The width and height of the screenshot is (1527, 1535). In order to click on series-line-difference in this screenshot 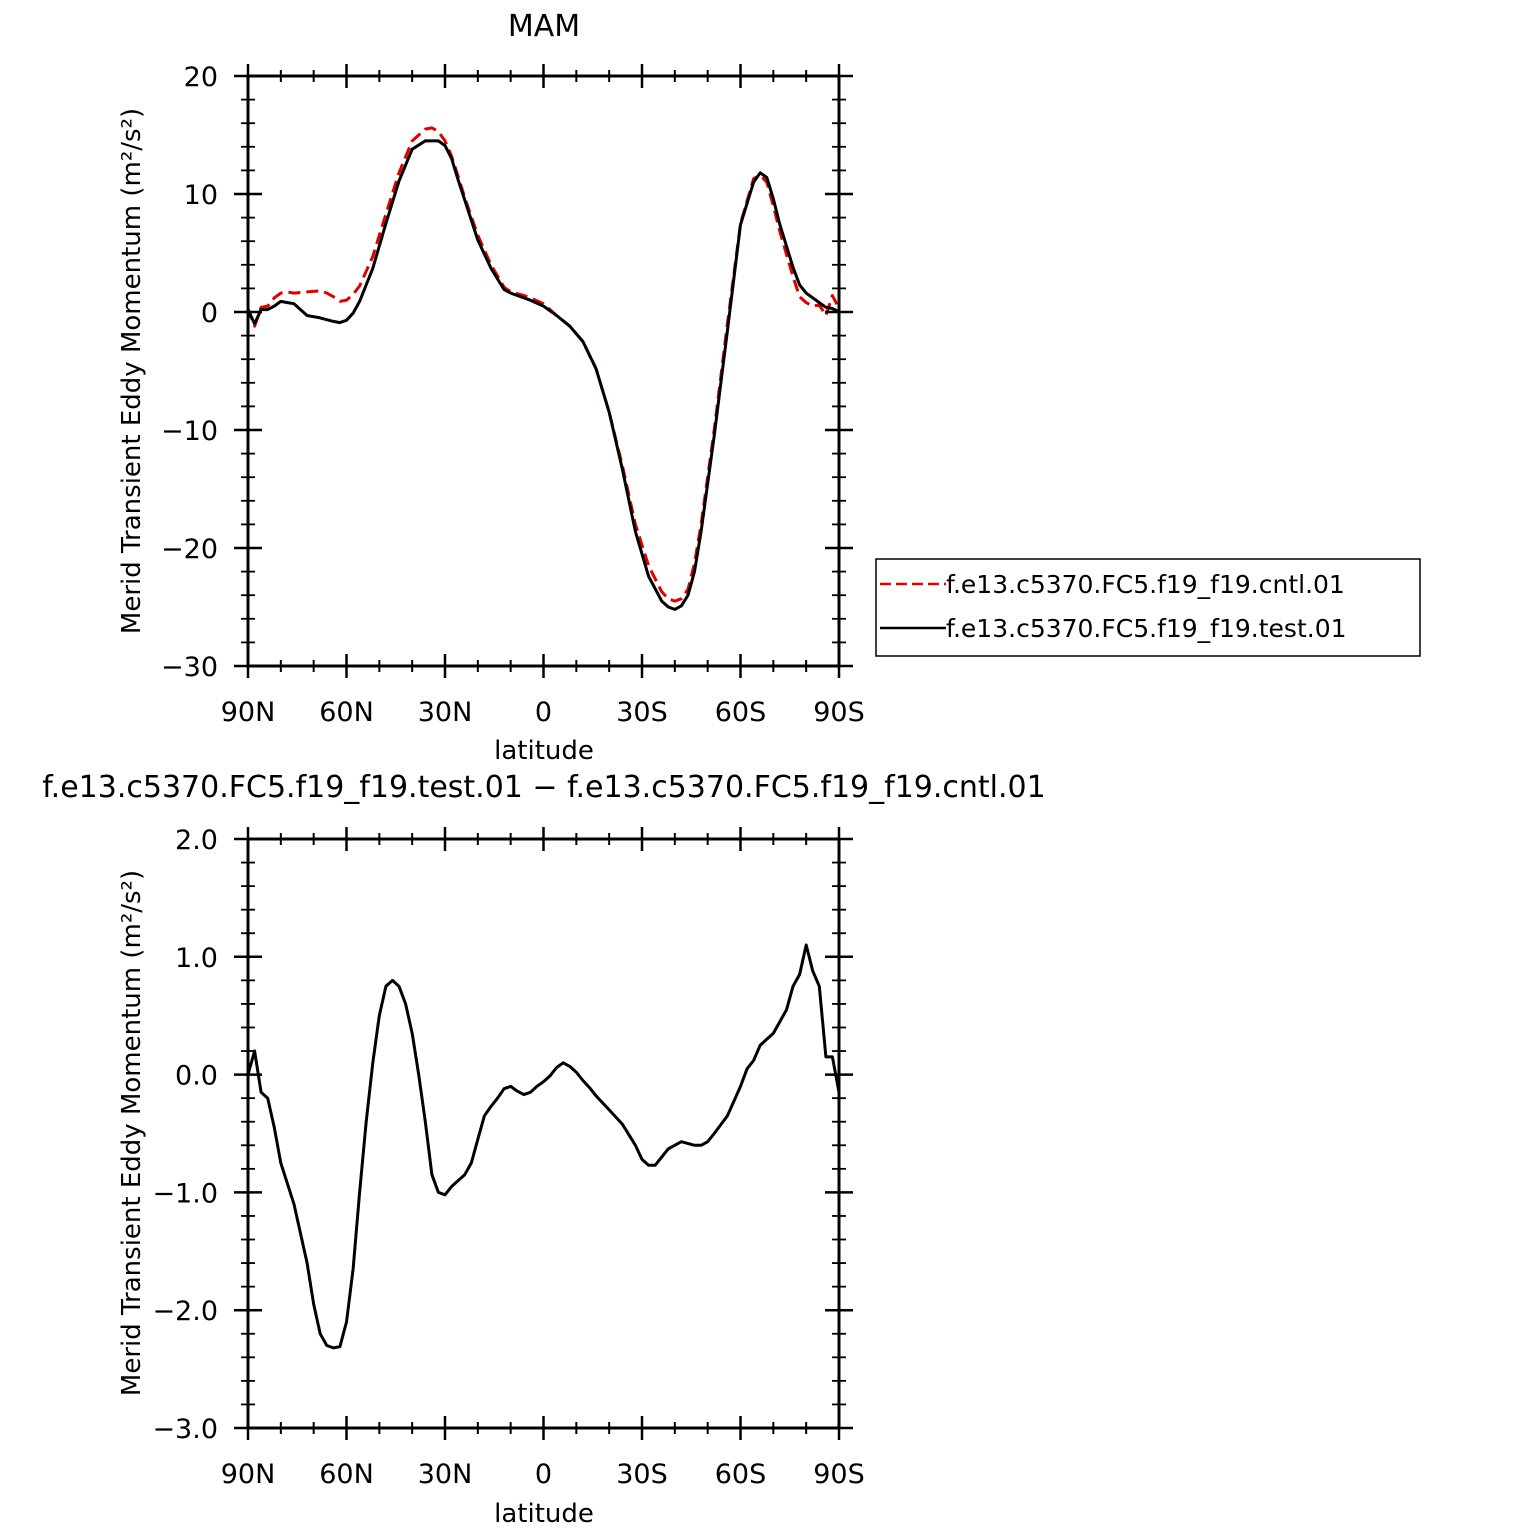, I will do `click(543, 1146)`.